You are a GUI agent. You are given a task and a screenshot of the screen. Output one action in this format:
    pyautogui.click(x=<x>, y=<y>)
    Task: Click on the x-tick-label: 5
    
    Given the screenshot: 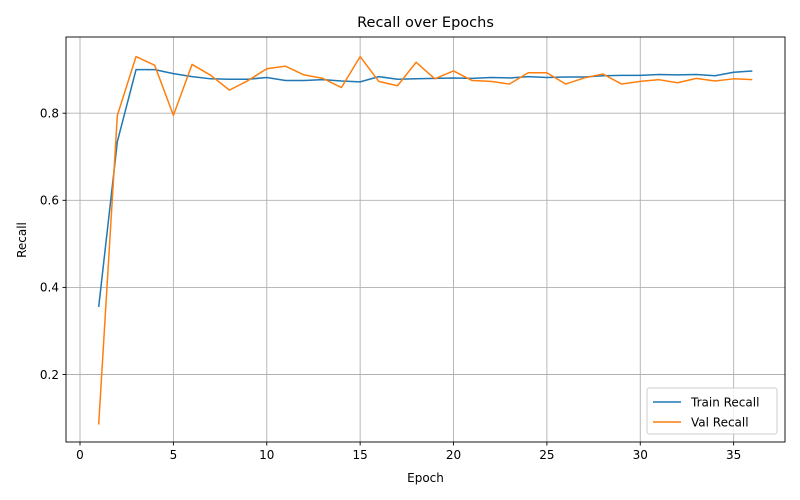 What is the action you would take?
    pyautogui.click(x=174, y=455)
    